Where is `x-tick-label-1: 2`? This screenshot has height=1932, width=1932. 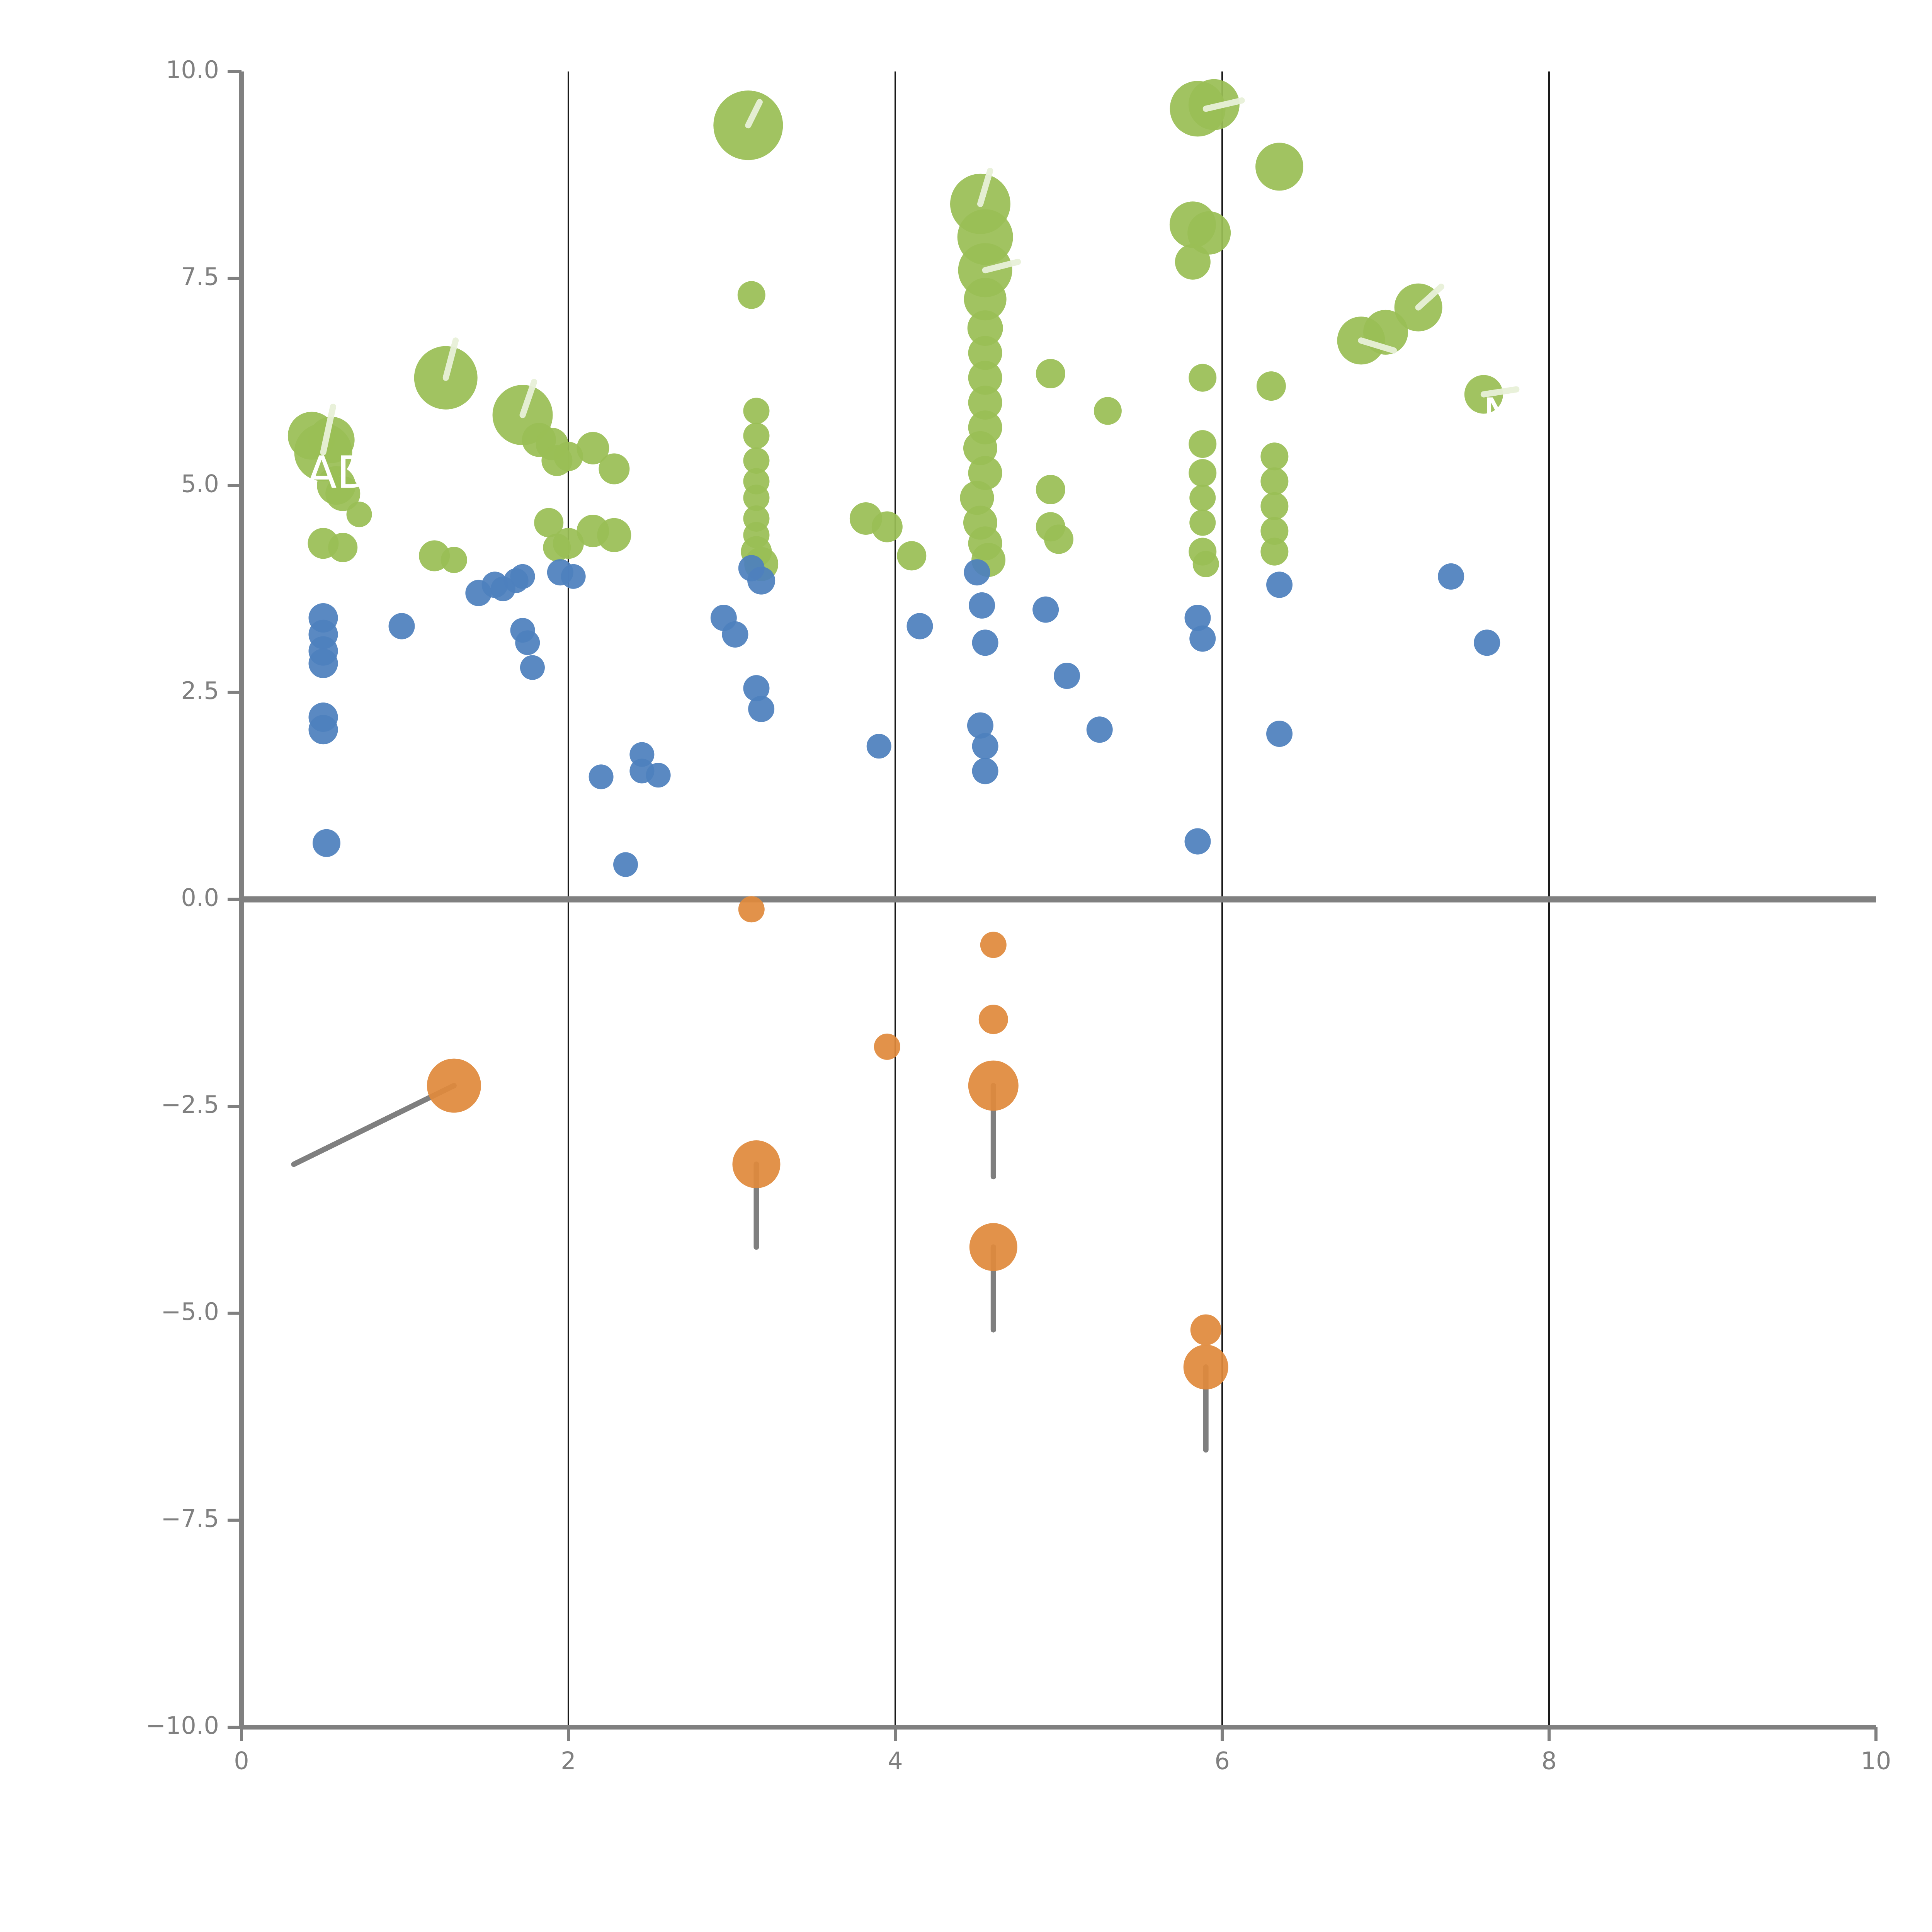
x-tick-label-1: 2 is located at coordinates (568, 1761).